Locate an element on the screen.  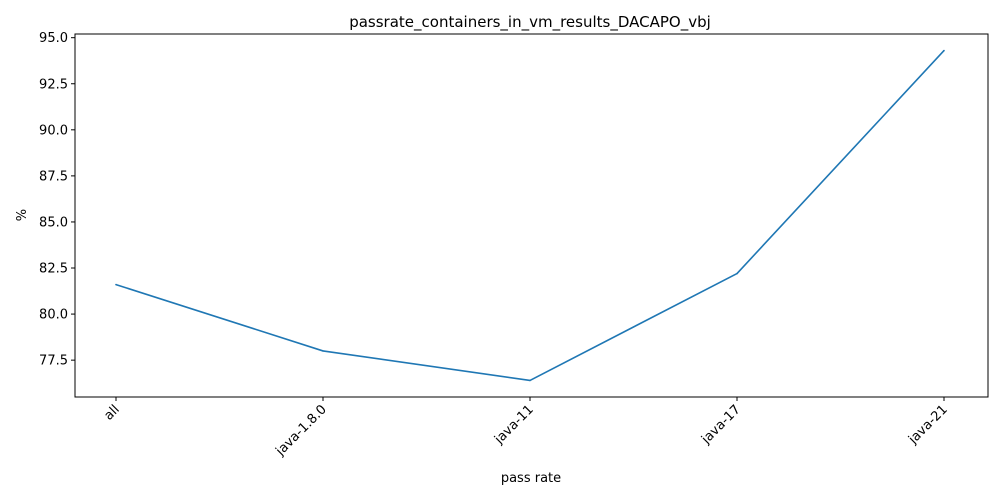
y-tick-label: 80.0 is located at coordinates (53, 315).